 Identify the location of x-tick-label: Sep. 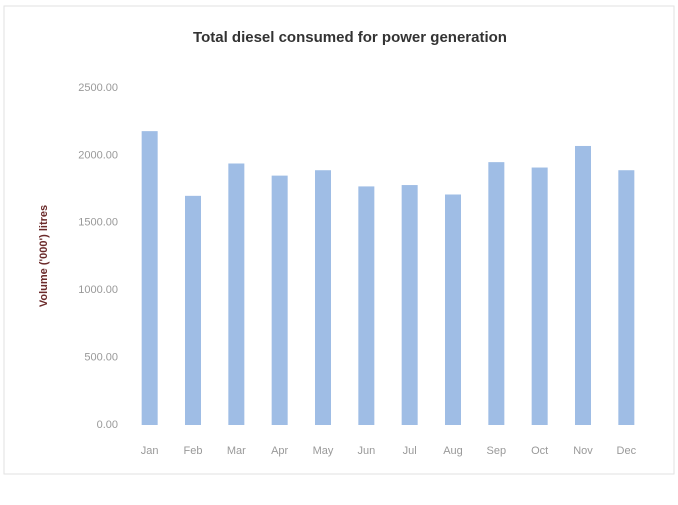
(497, 451).